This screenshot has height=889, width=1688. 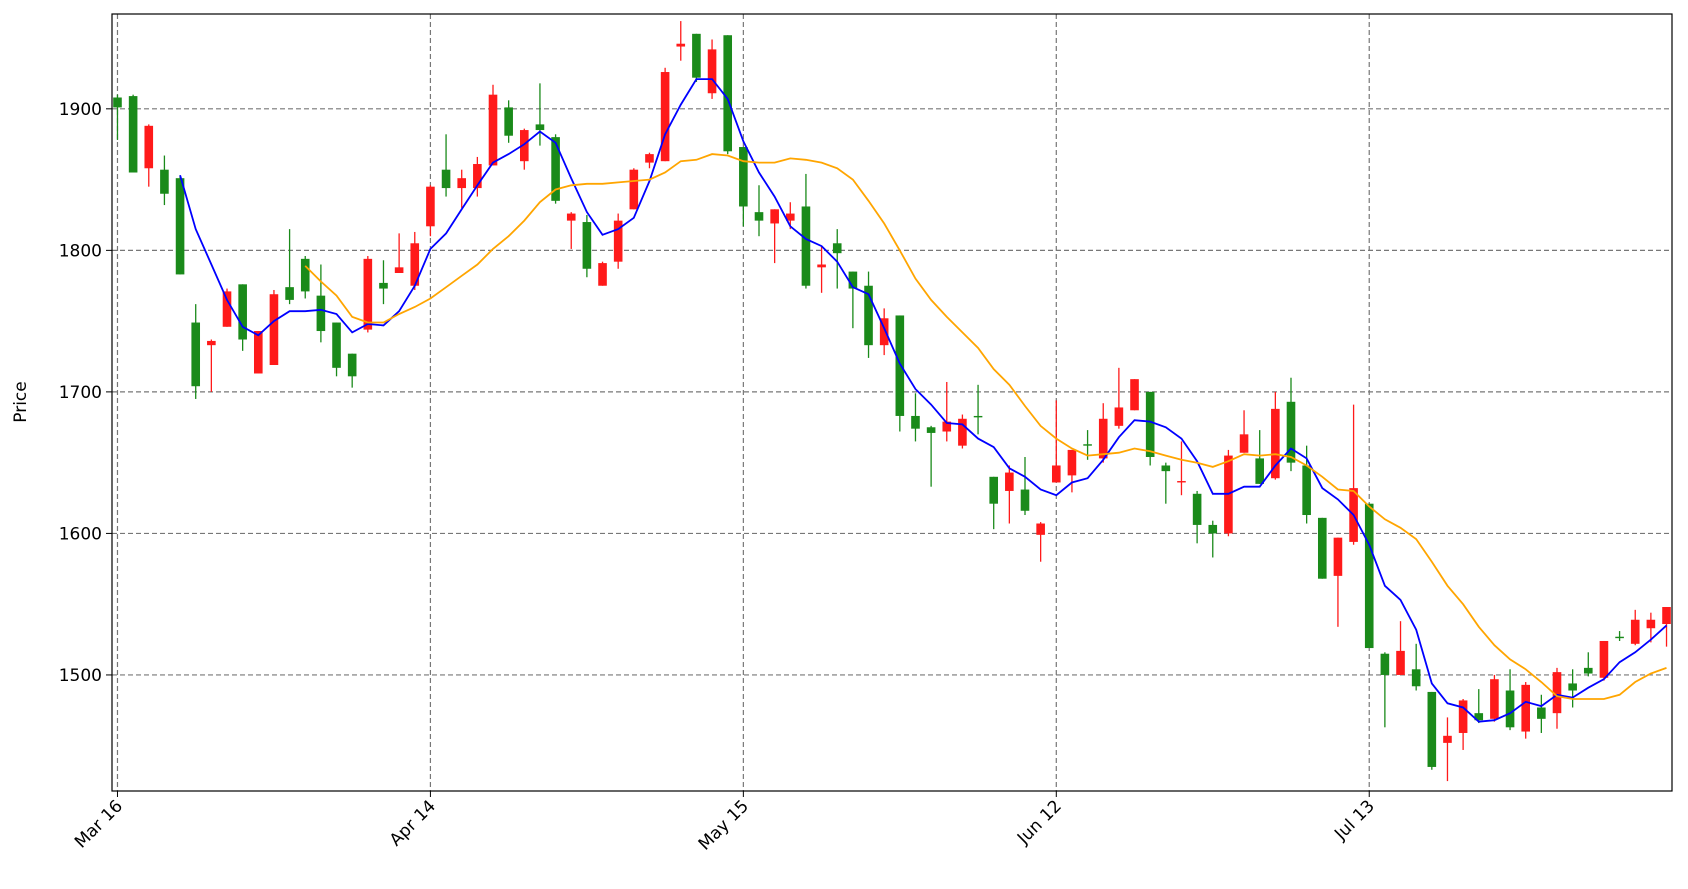 I want to click on x-tick-label: Jun 12, so click(x=1039, y=822).